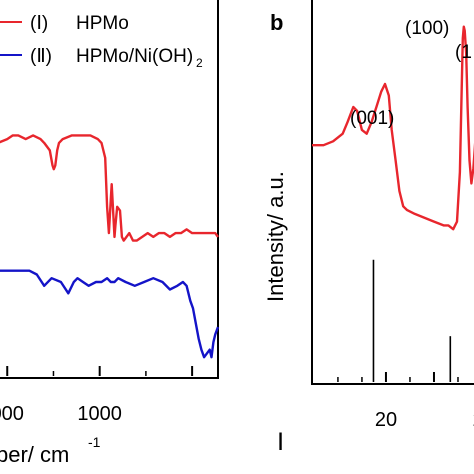 Image resolution: width=474 pixels, height=474 pixels. I want to click on panel-b-ylabel: Intensity/ a.u., so click(275, 236).